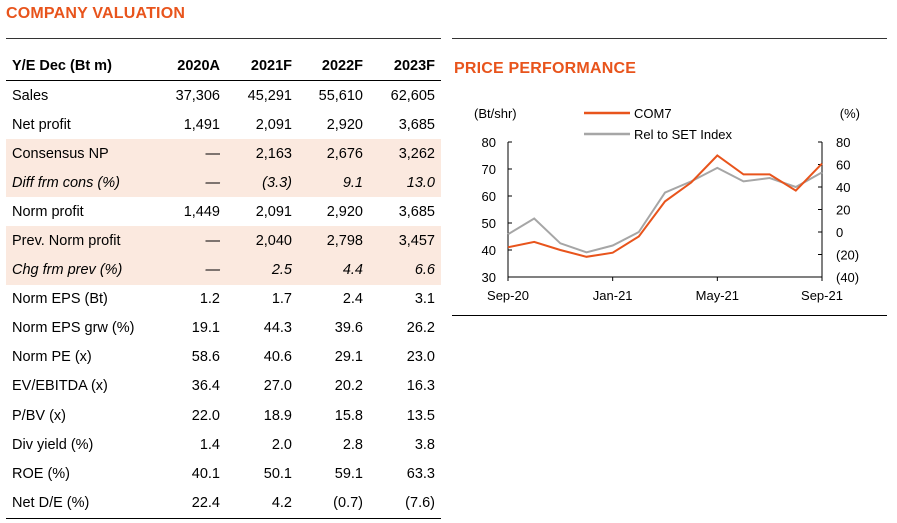 The height and width of the screenshot is (523, 897). What do you see at coordinates (205, 328) in the screenshot?
I see `row-value-2020A: 19.1` at bounding box center [205, 328].